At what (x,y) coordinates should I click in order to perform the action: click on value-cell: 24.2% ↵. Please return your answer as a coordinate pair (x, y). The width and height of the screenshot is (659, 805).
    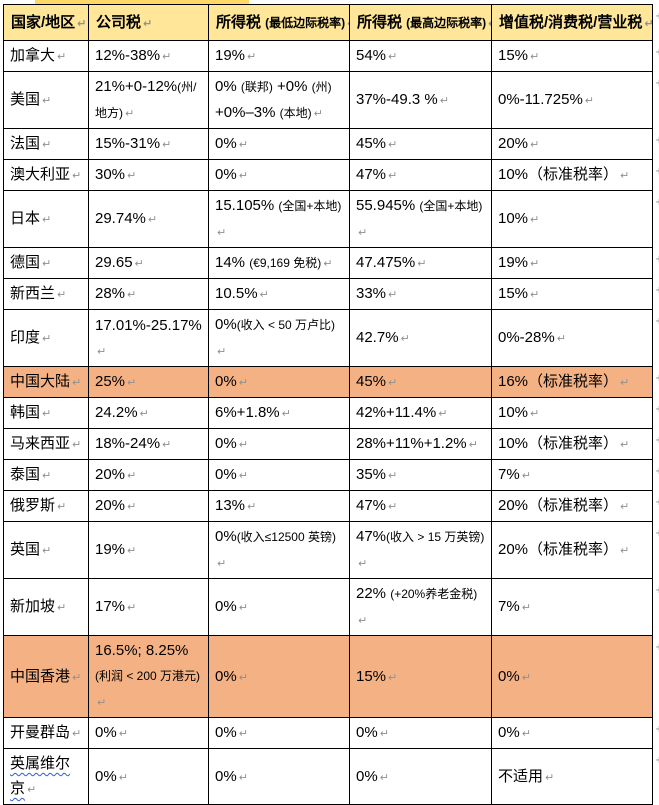
    Looking at the image, I should click on (148, 413).